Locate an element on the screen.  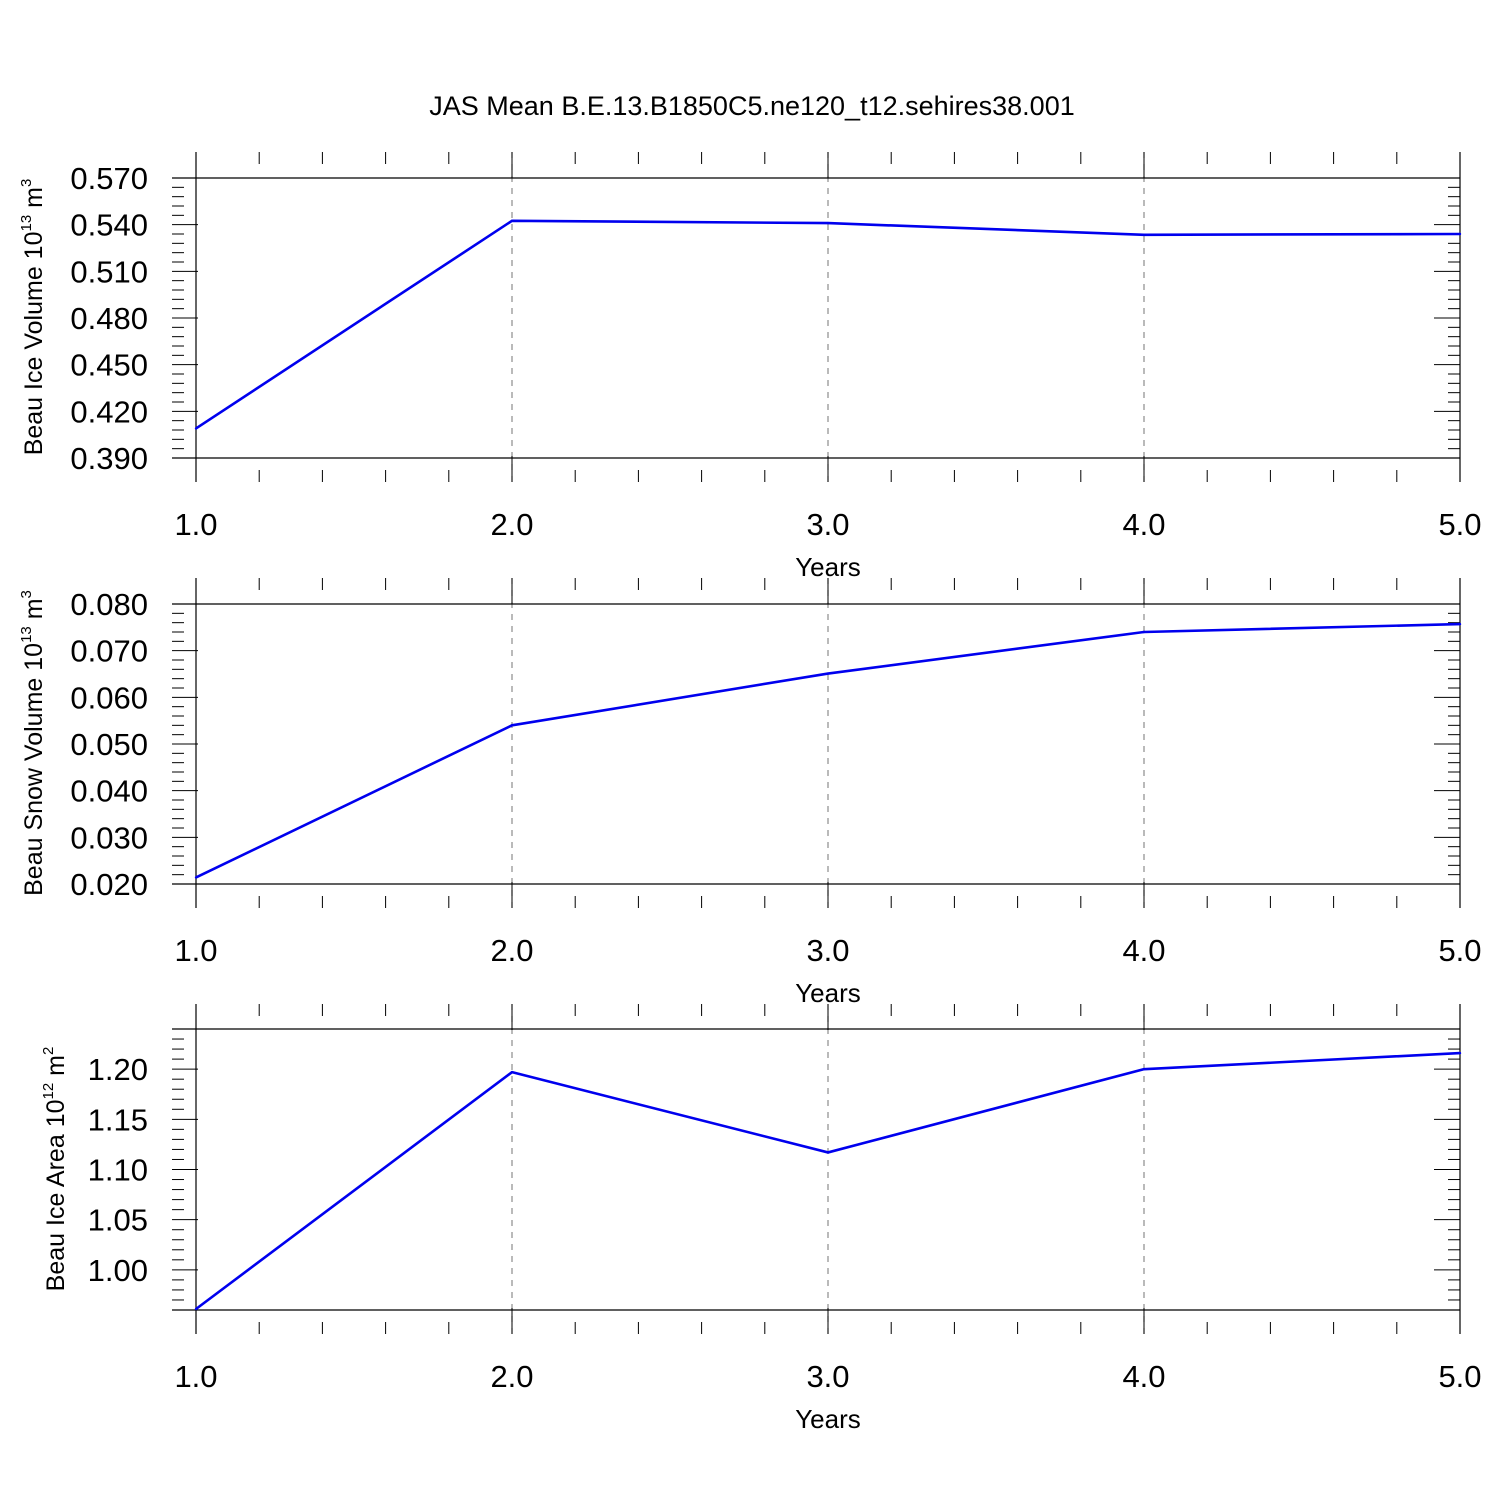
y-tick-label: 0.570 is located at coordinates (109, 178).